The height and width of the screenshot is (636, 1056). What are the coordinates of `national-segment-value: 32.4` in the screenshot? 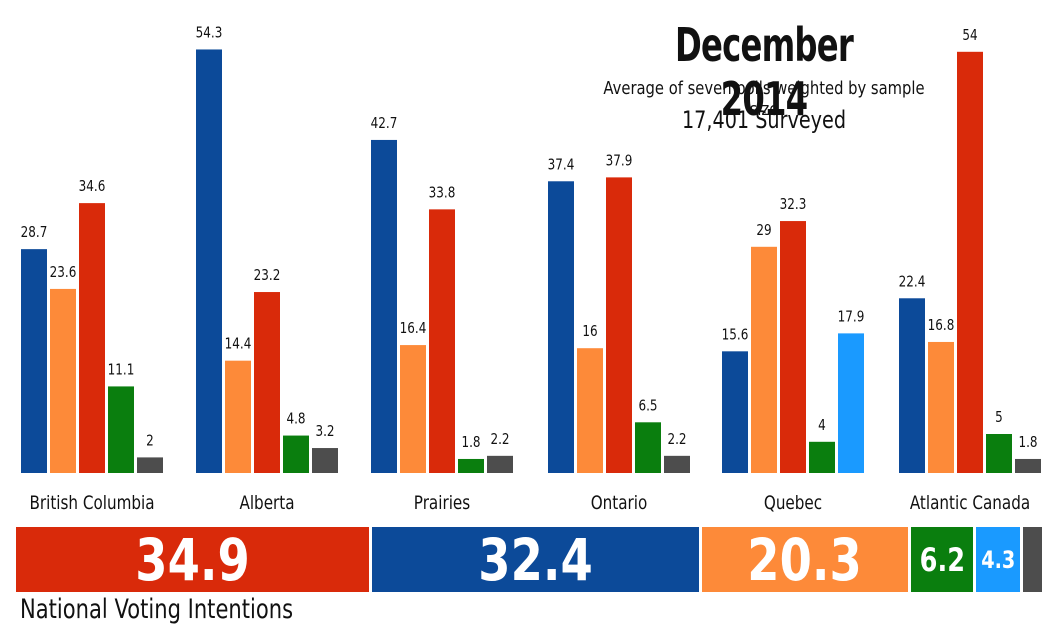 It's located at (535, 559).